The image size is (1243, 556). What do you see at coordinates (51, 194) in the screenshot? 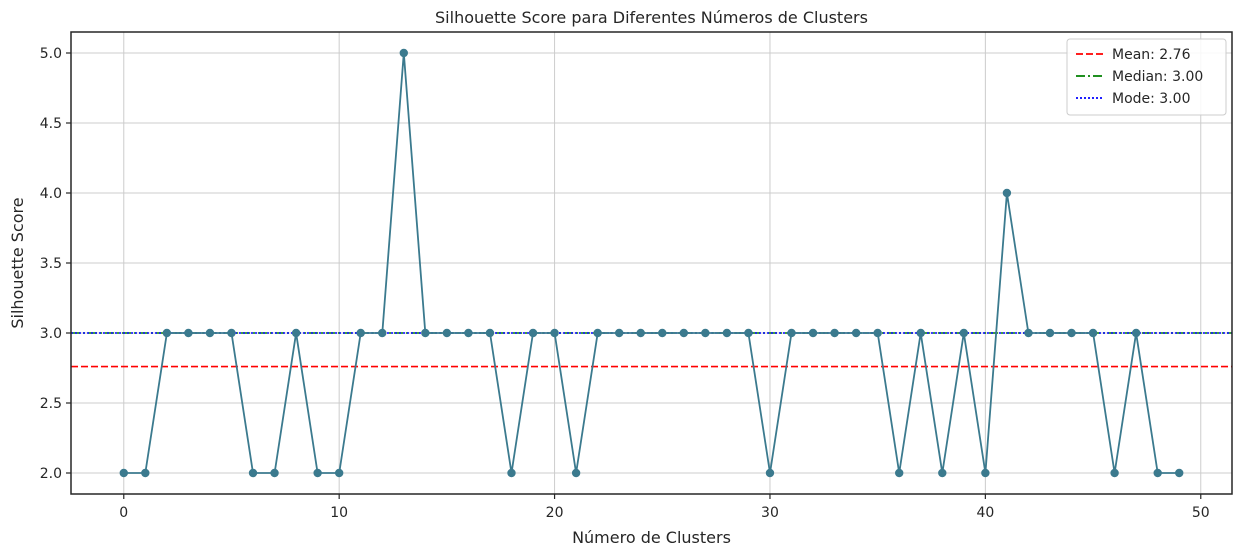
I see `y-tick-label: 4.0` at bounding box center [51, 194].